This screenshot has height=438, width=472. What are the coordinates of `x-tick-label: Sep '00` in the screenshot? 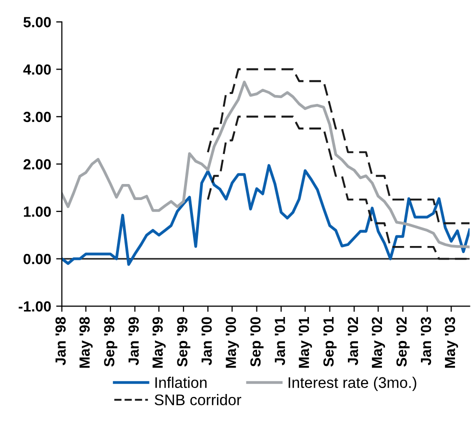 It's located at (257, 342).